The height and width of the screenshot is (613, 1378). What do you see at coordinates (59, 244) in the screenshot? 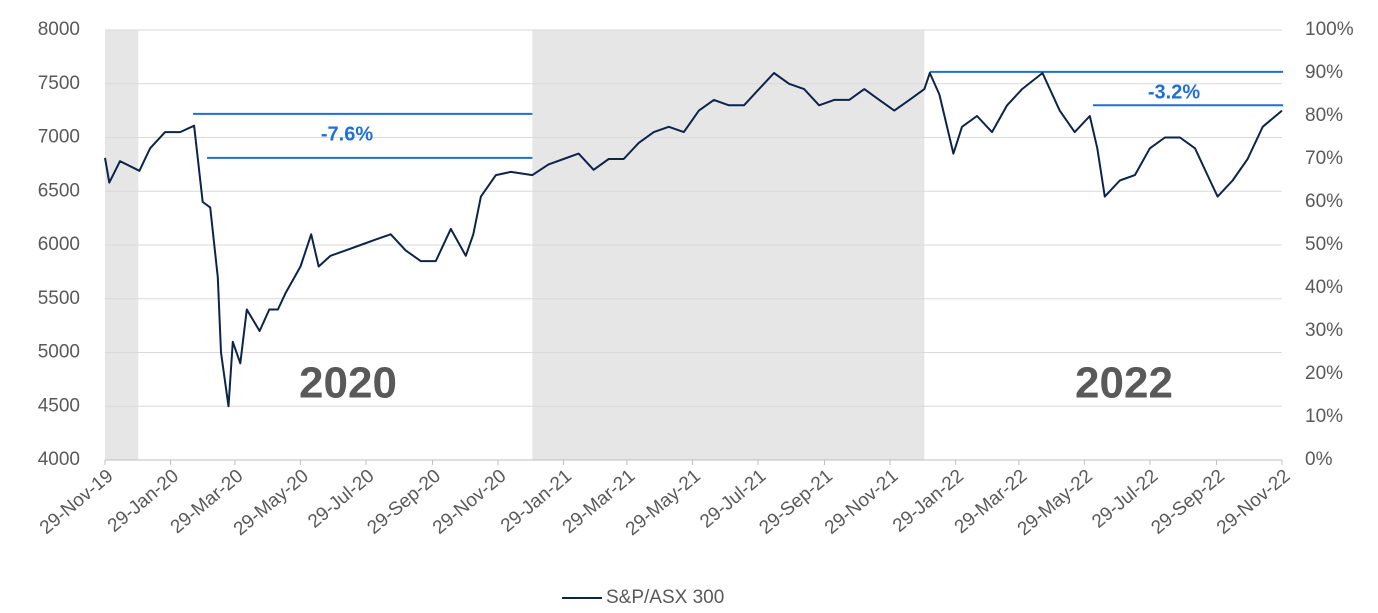
I see `y-tick-label: 6000` at bounding box center [59, 244].